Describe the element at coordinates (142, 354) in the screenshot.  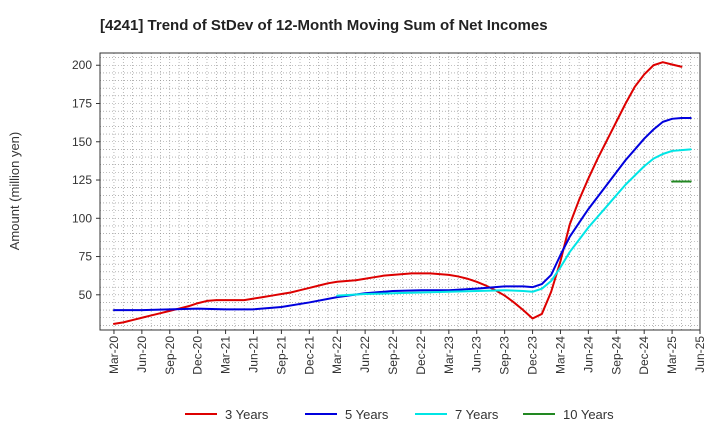
I see `x-tick-label: Jun-20` at that location.